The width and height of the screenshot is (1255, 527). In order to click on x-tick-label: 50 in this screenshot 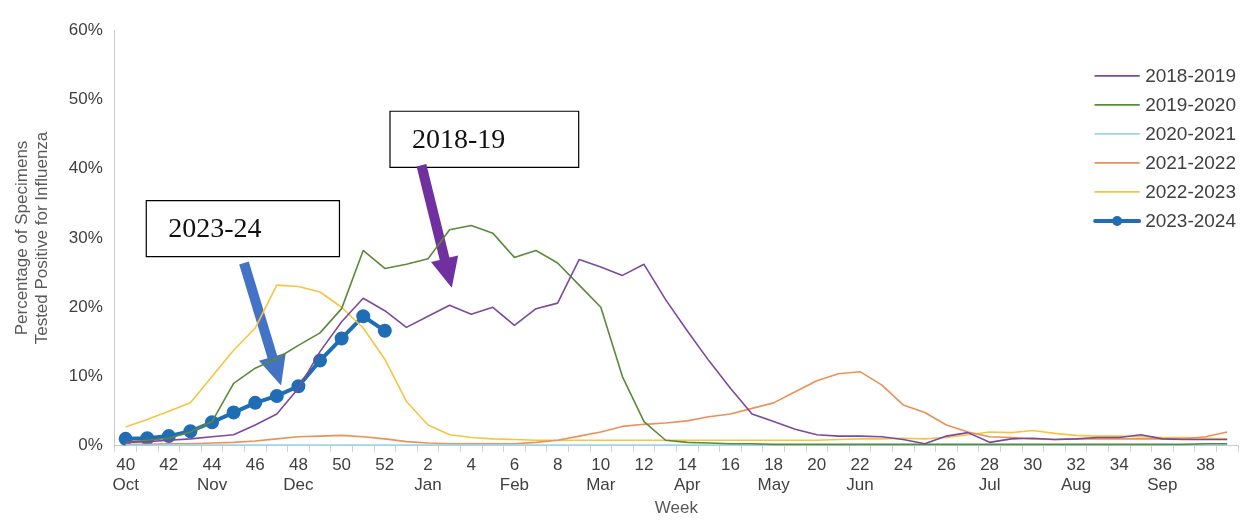, I will do `click(342, 464)`.